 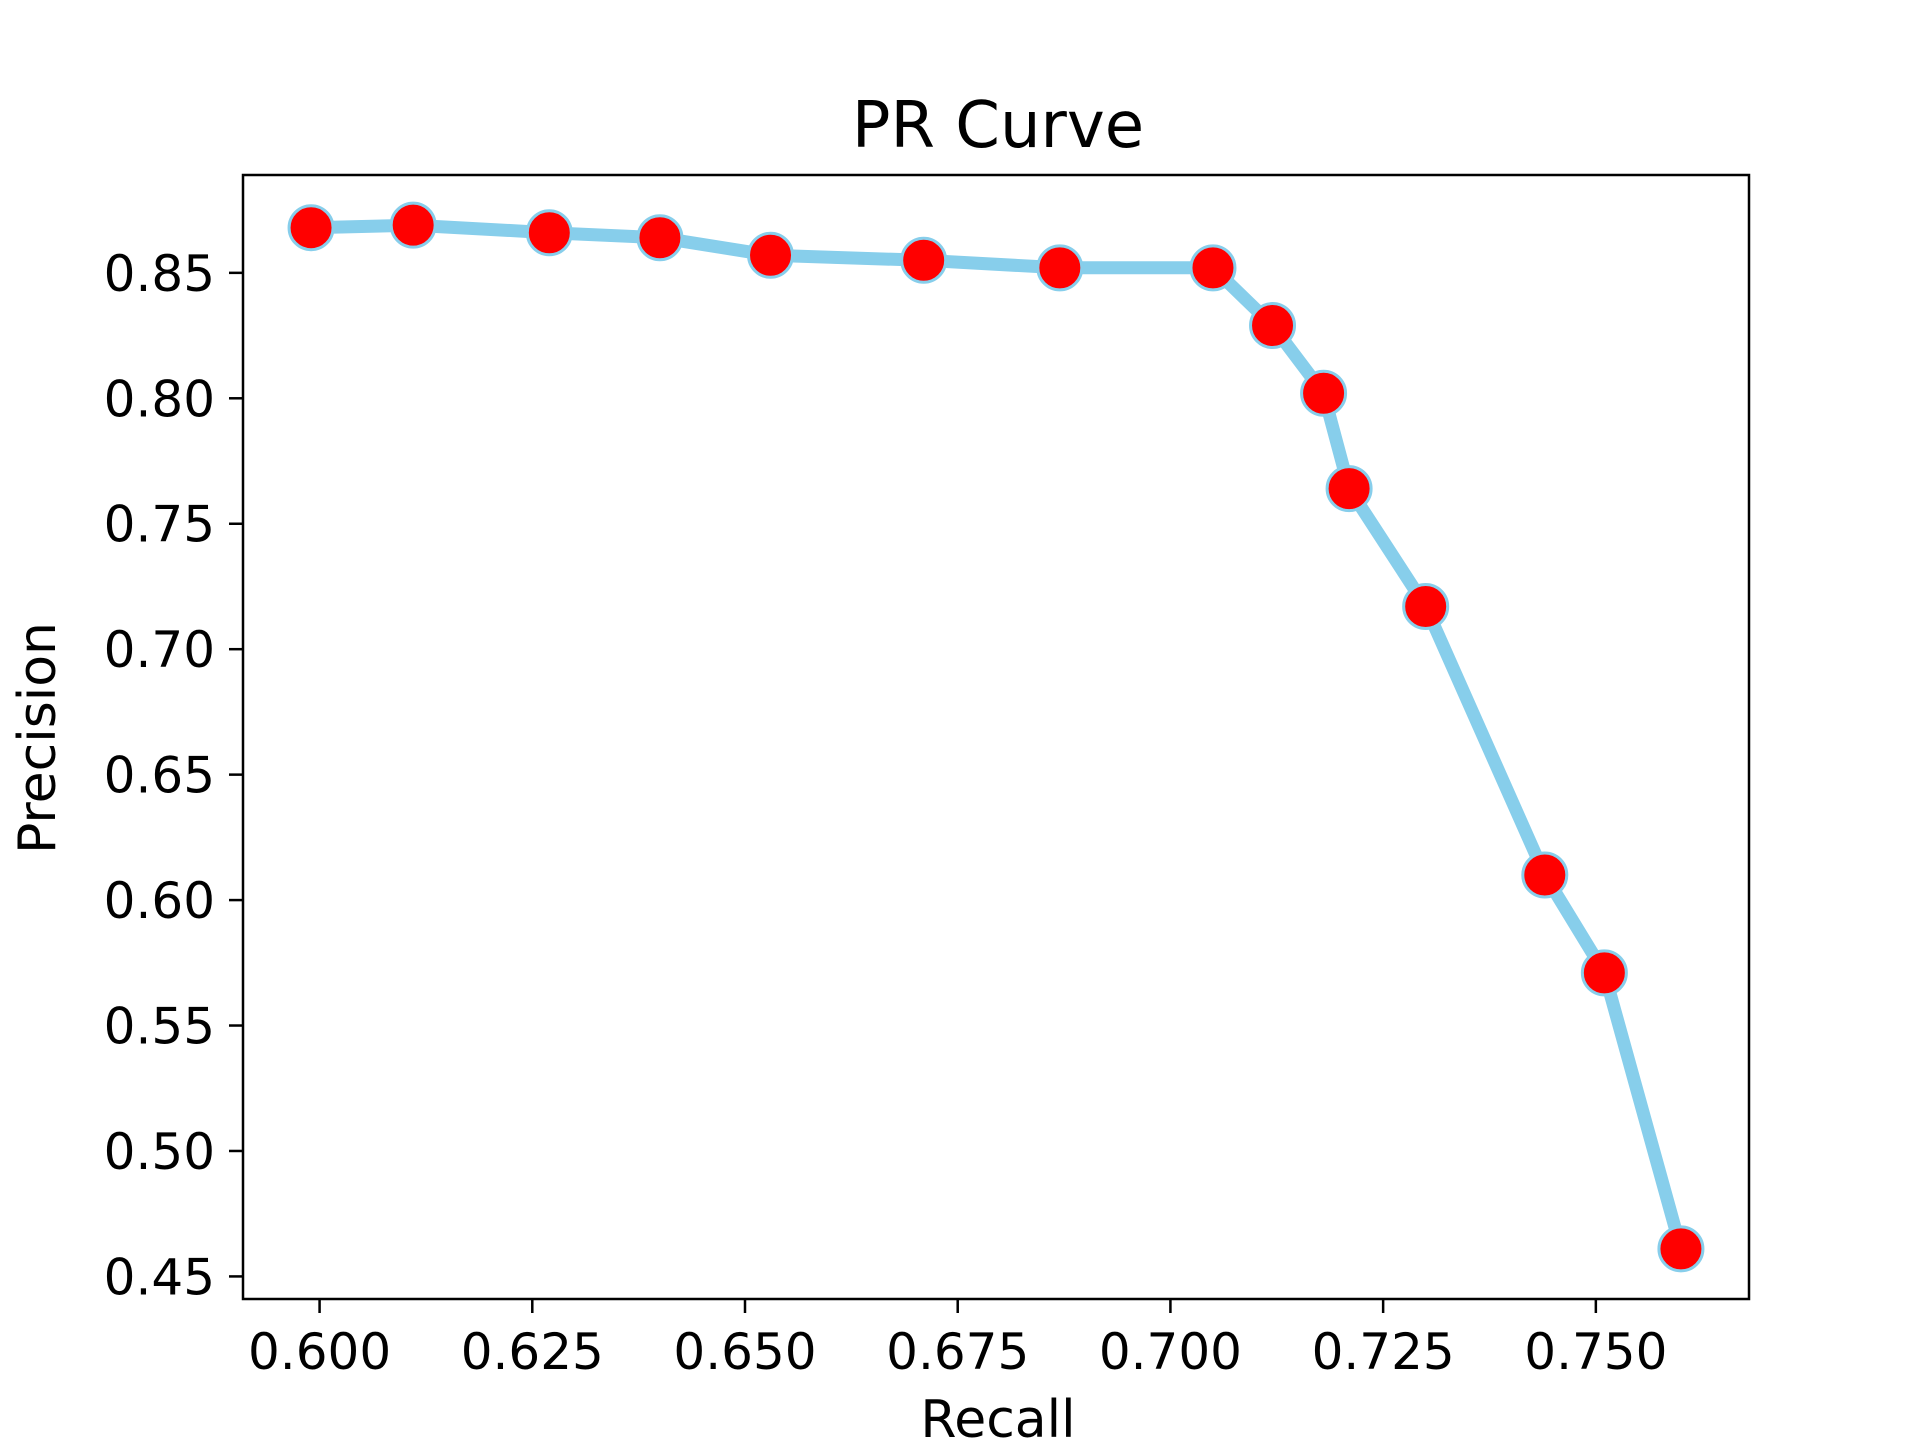 What do you see at coordinates (159, 274) in the screenshot?
I see `y-tick-label: 0.85` at bounding box center [159, 274].